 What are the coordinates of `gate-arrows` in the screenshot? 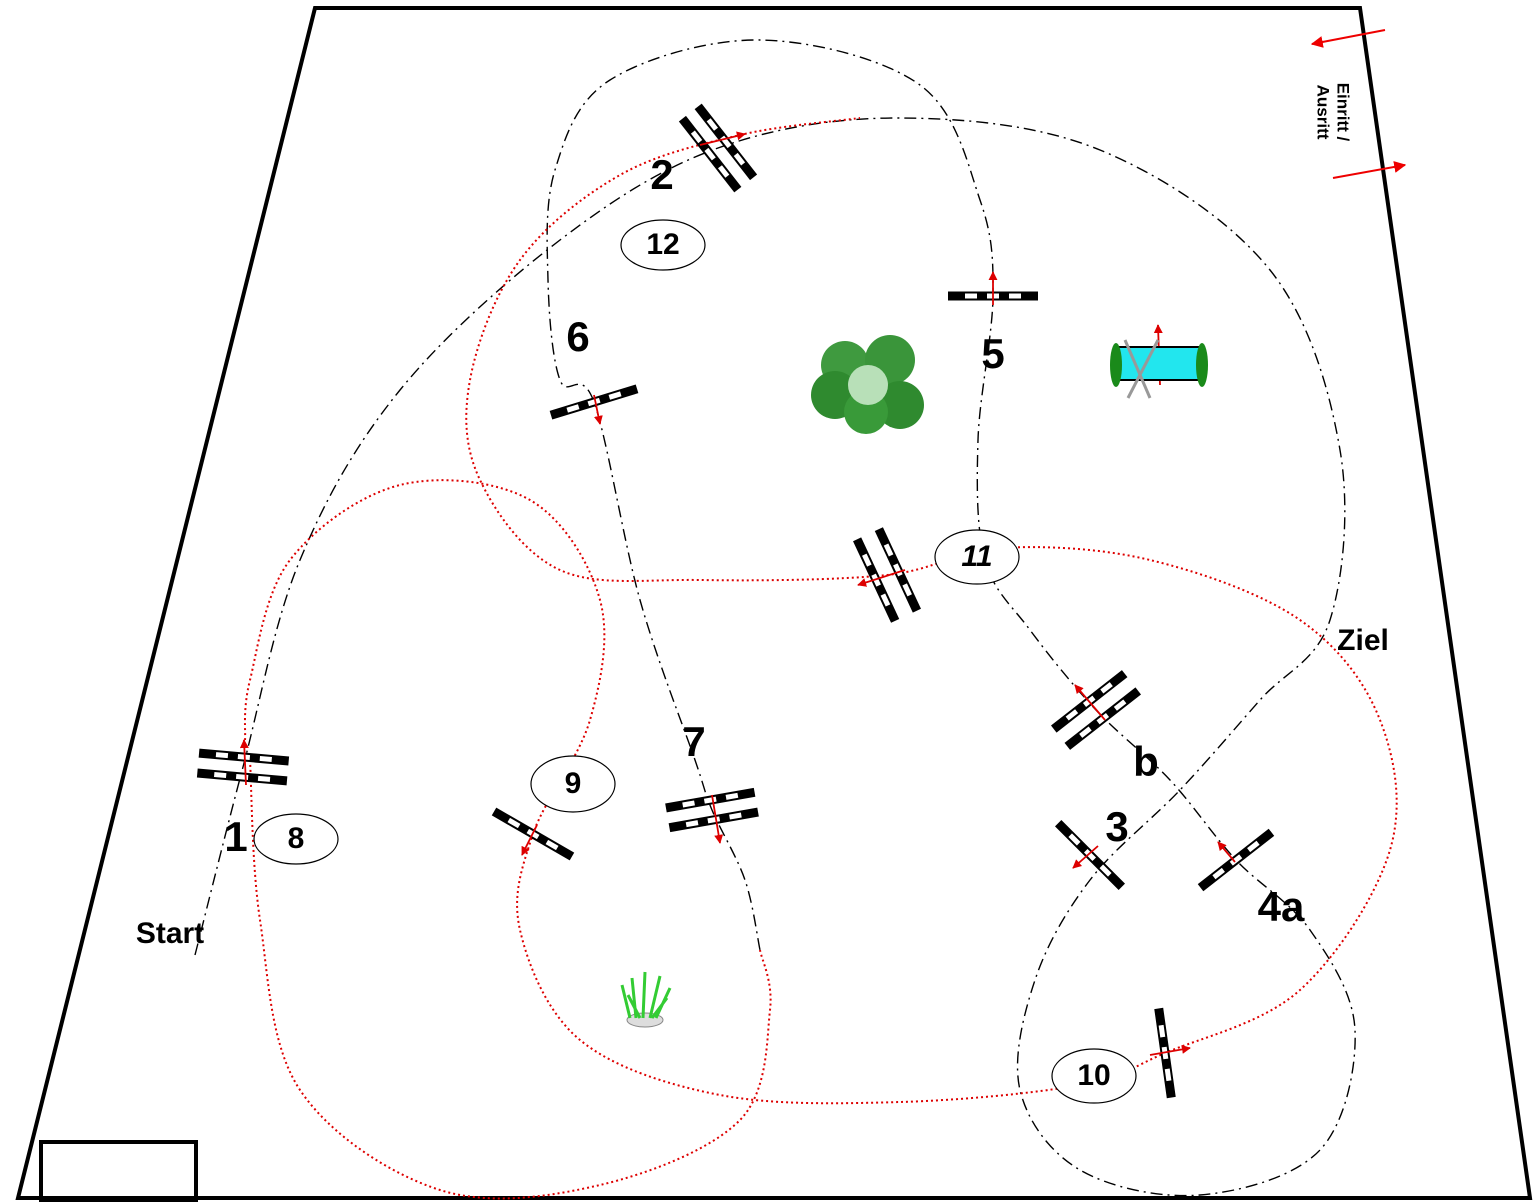 It's located at (1358, 104).